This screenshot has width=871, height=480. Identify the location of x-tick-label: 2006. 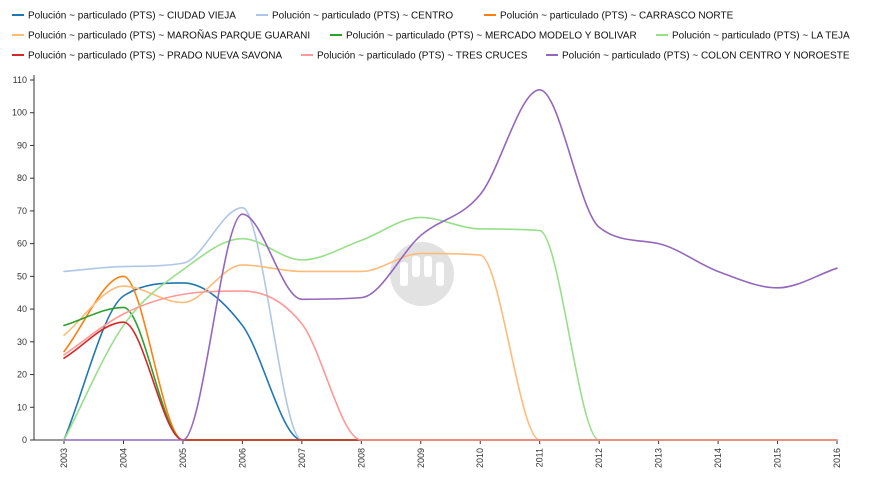
(242, 458).